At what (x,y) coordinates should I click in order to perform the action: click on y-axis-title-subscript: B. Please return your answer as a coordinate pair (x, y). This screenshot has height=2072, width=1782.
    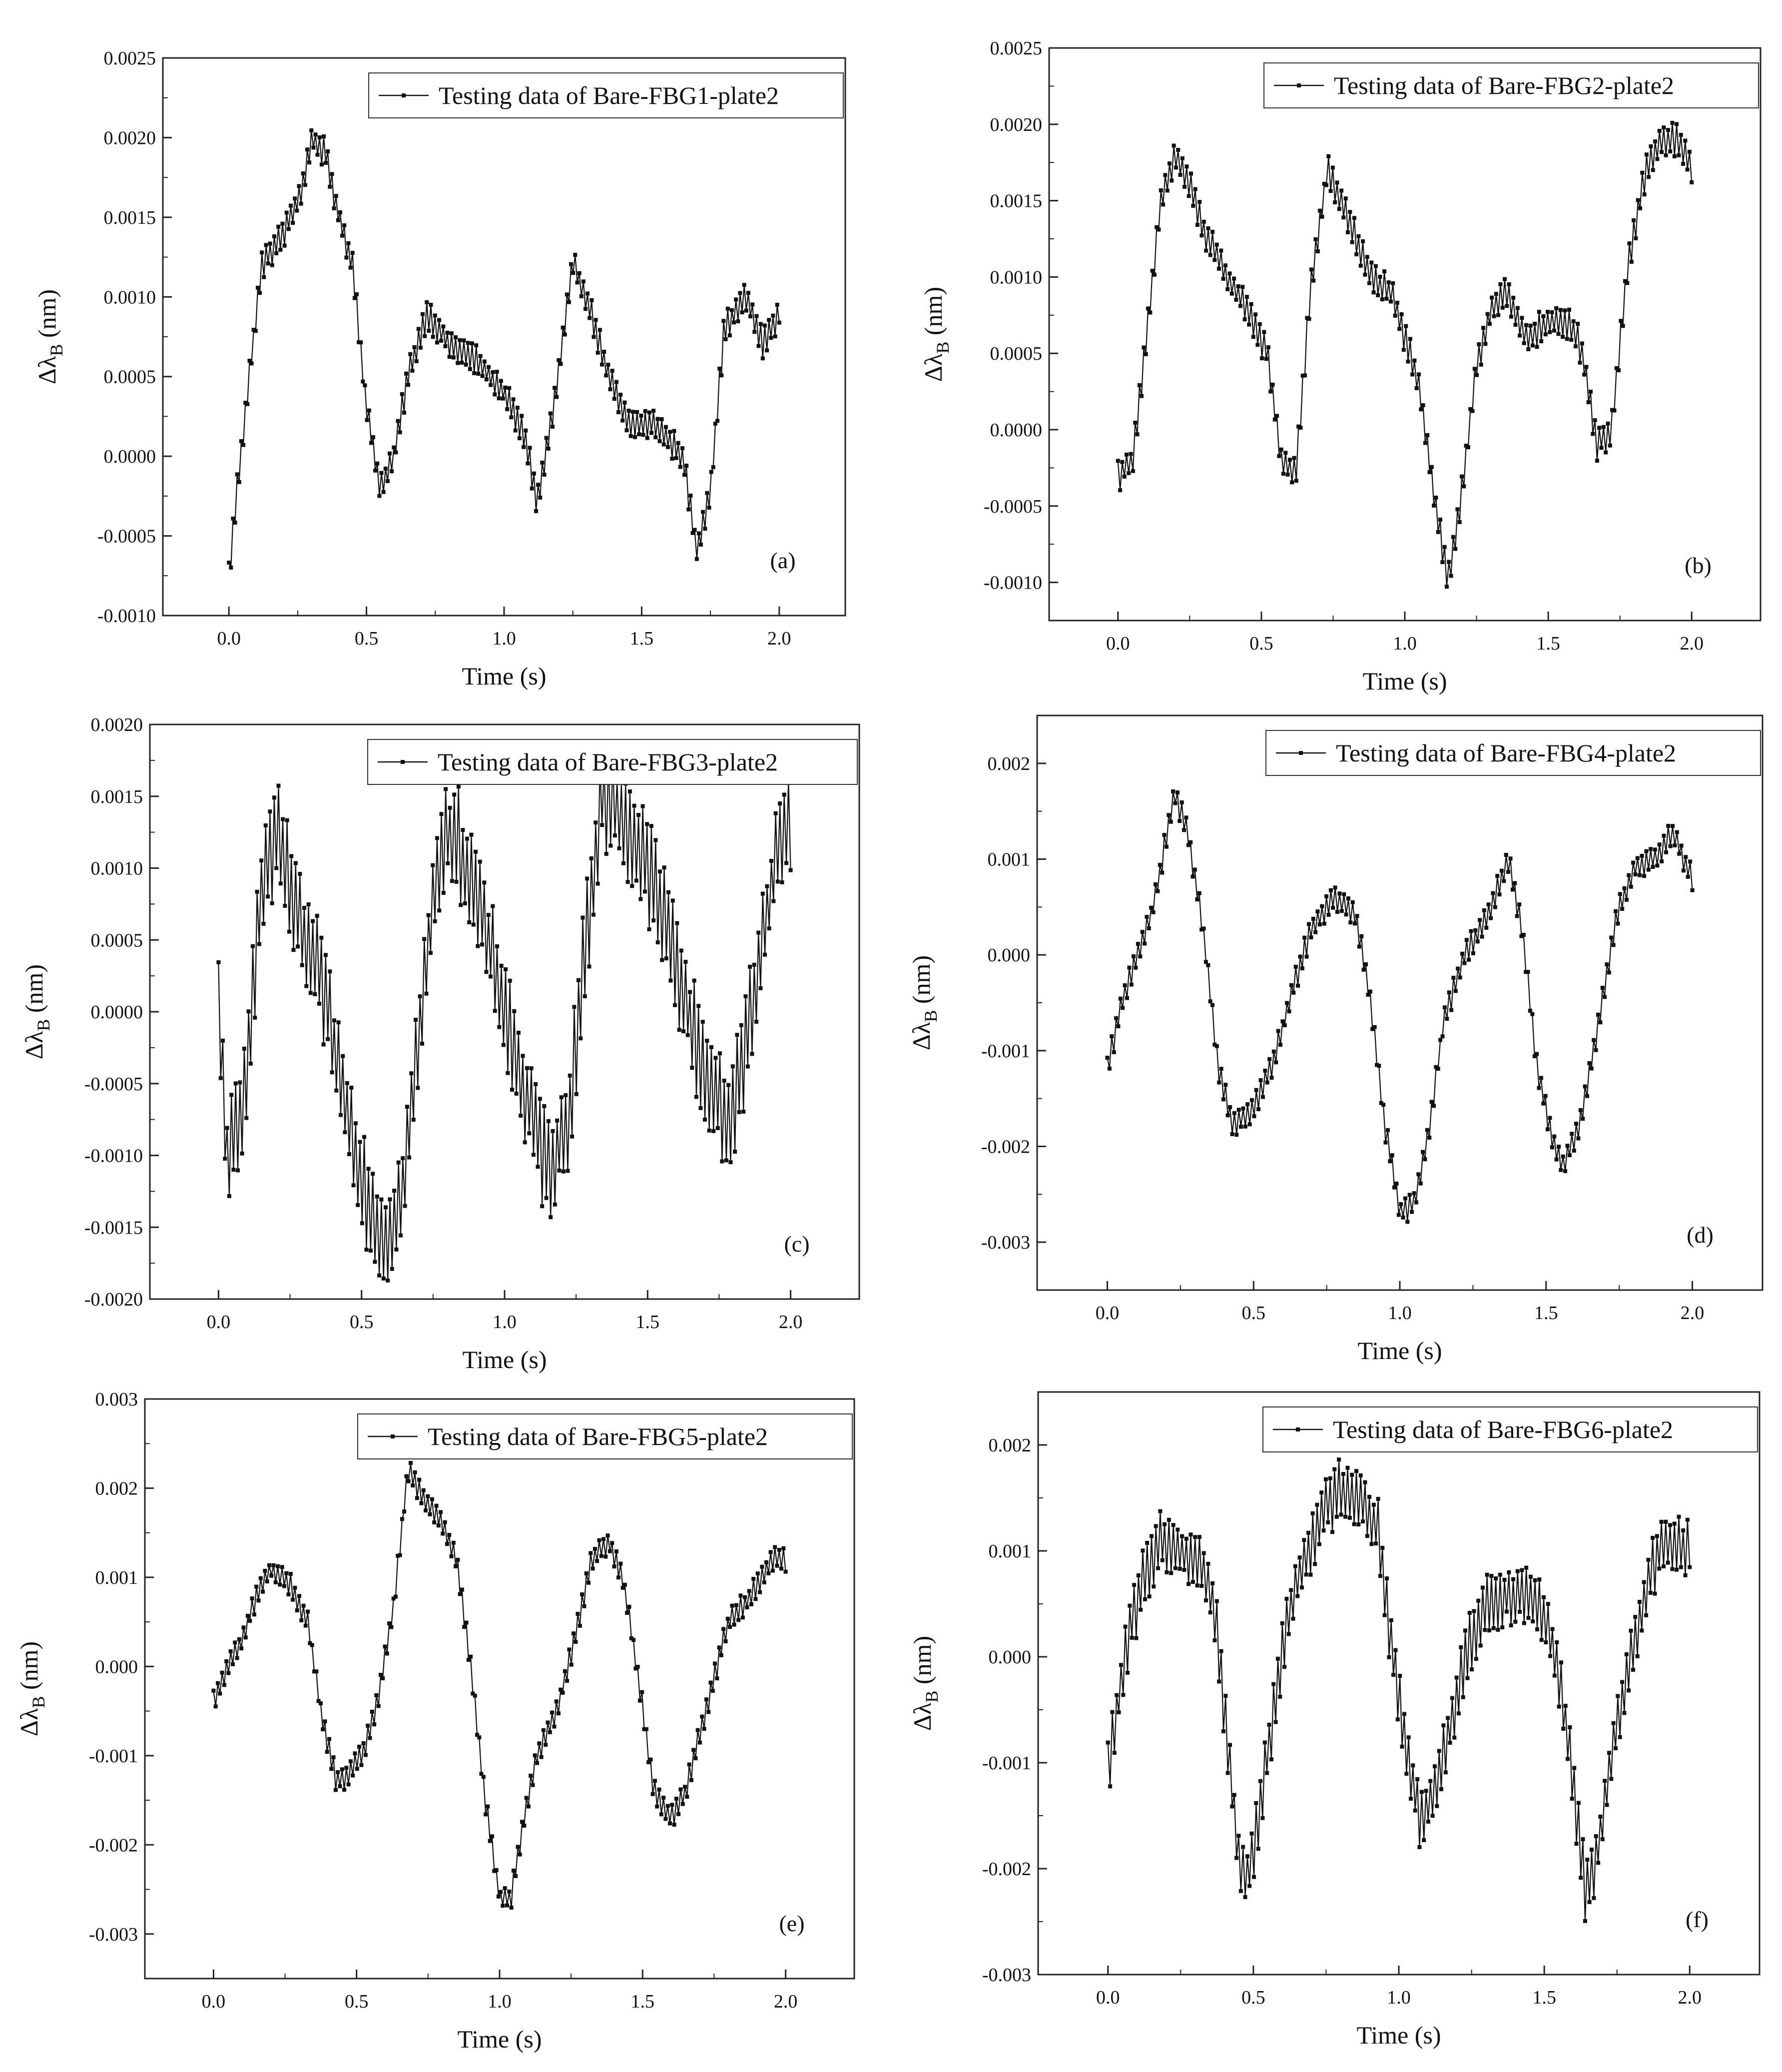
    Looking at the image, I should click on (38, 1702).